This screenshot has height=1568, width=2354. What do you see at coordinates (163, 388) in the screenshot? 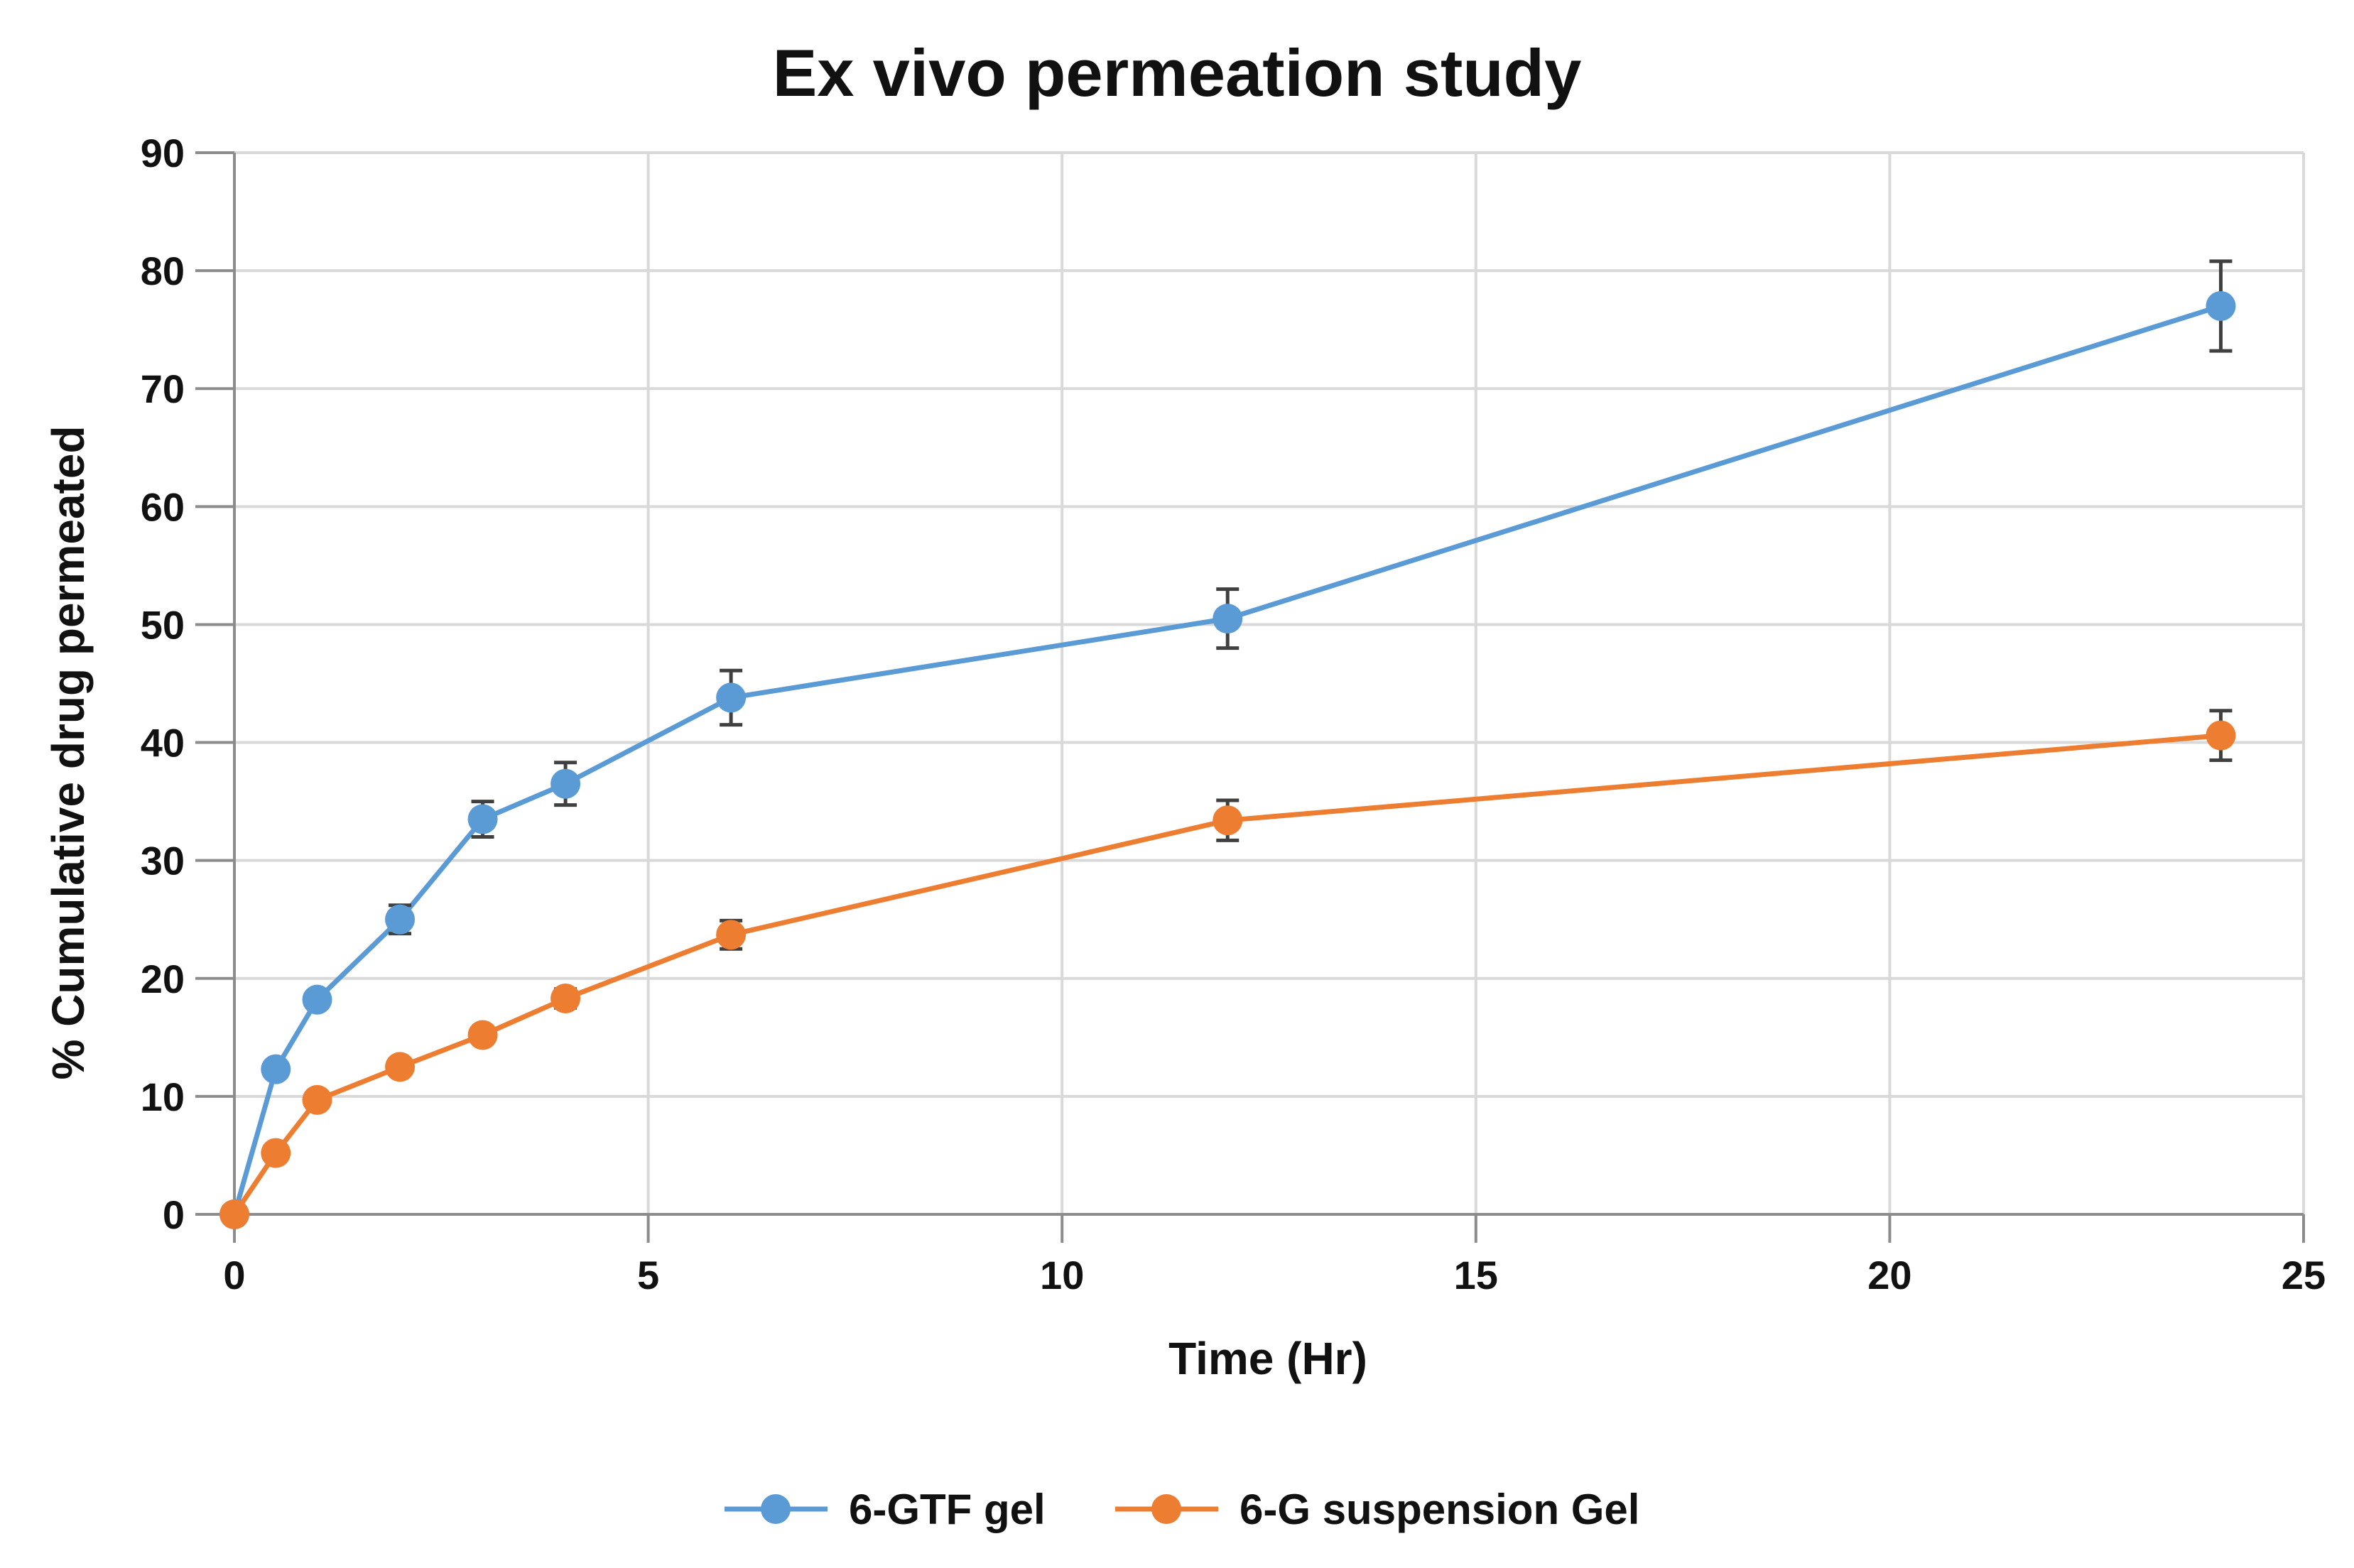
I see `y-tick-label: 70` at bounding box center [163, 388].